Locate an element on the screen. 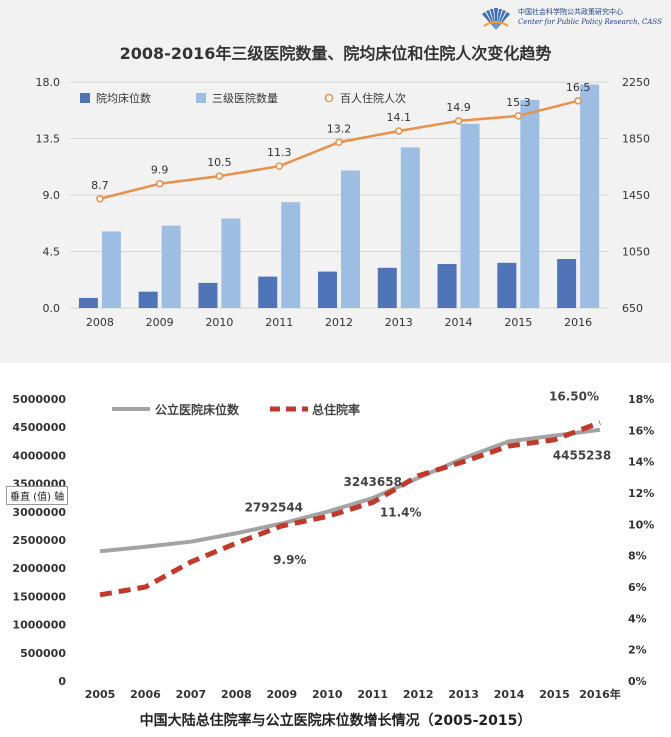 This screenshot has width=671, height=737. x-tick-label: 2006 is located at coordinates (145, 694).